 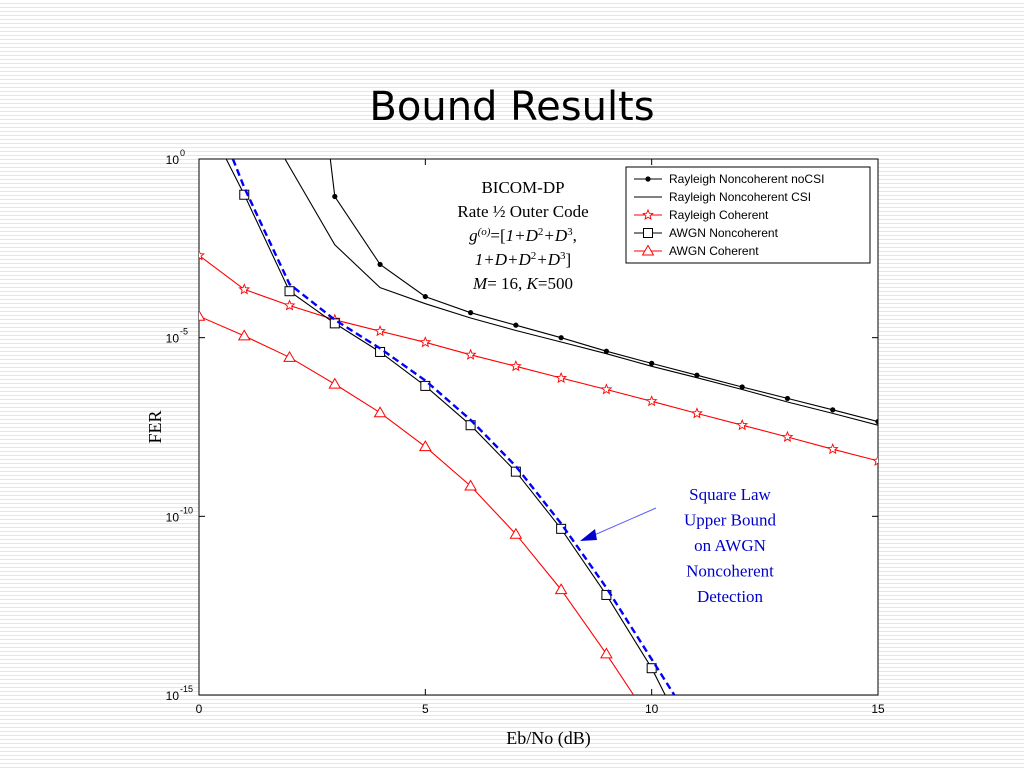 What do you see at coordinates (186, 689) in the screenshot?
I see `y-tick-exponent: -15` at bounding box center [186, 689].